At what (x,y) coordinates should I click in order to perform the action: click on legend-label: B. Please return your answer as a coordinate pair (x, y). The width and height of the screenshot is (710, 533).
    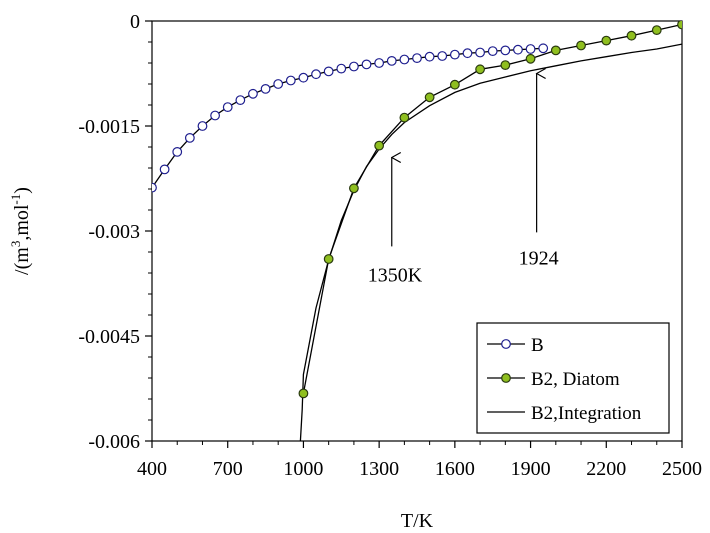
    Looking at the image, I should click on (537, 345).